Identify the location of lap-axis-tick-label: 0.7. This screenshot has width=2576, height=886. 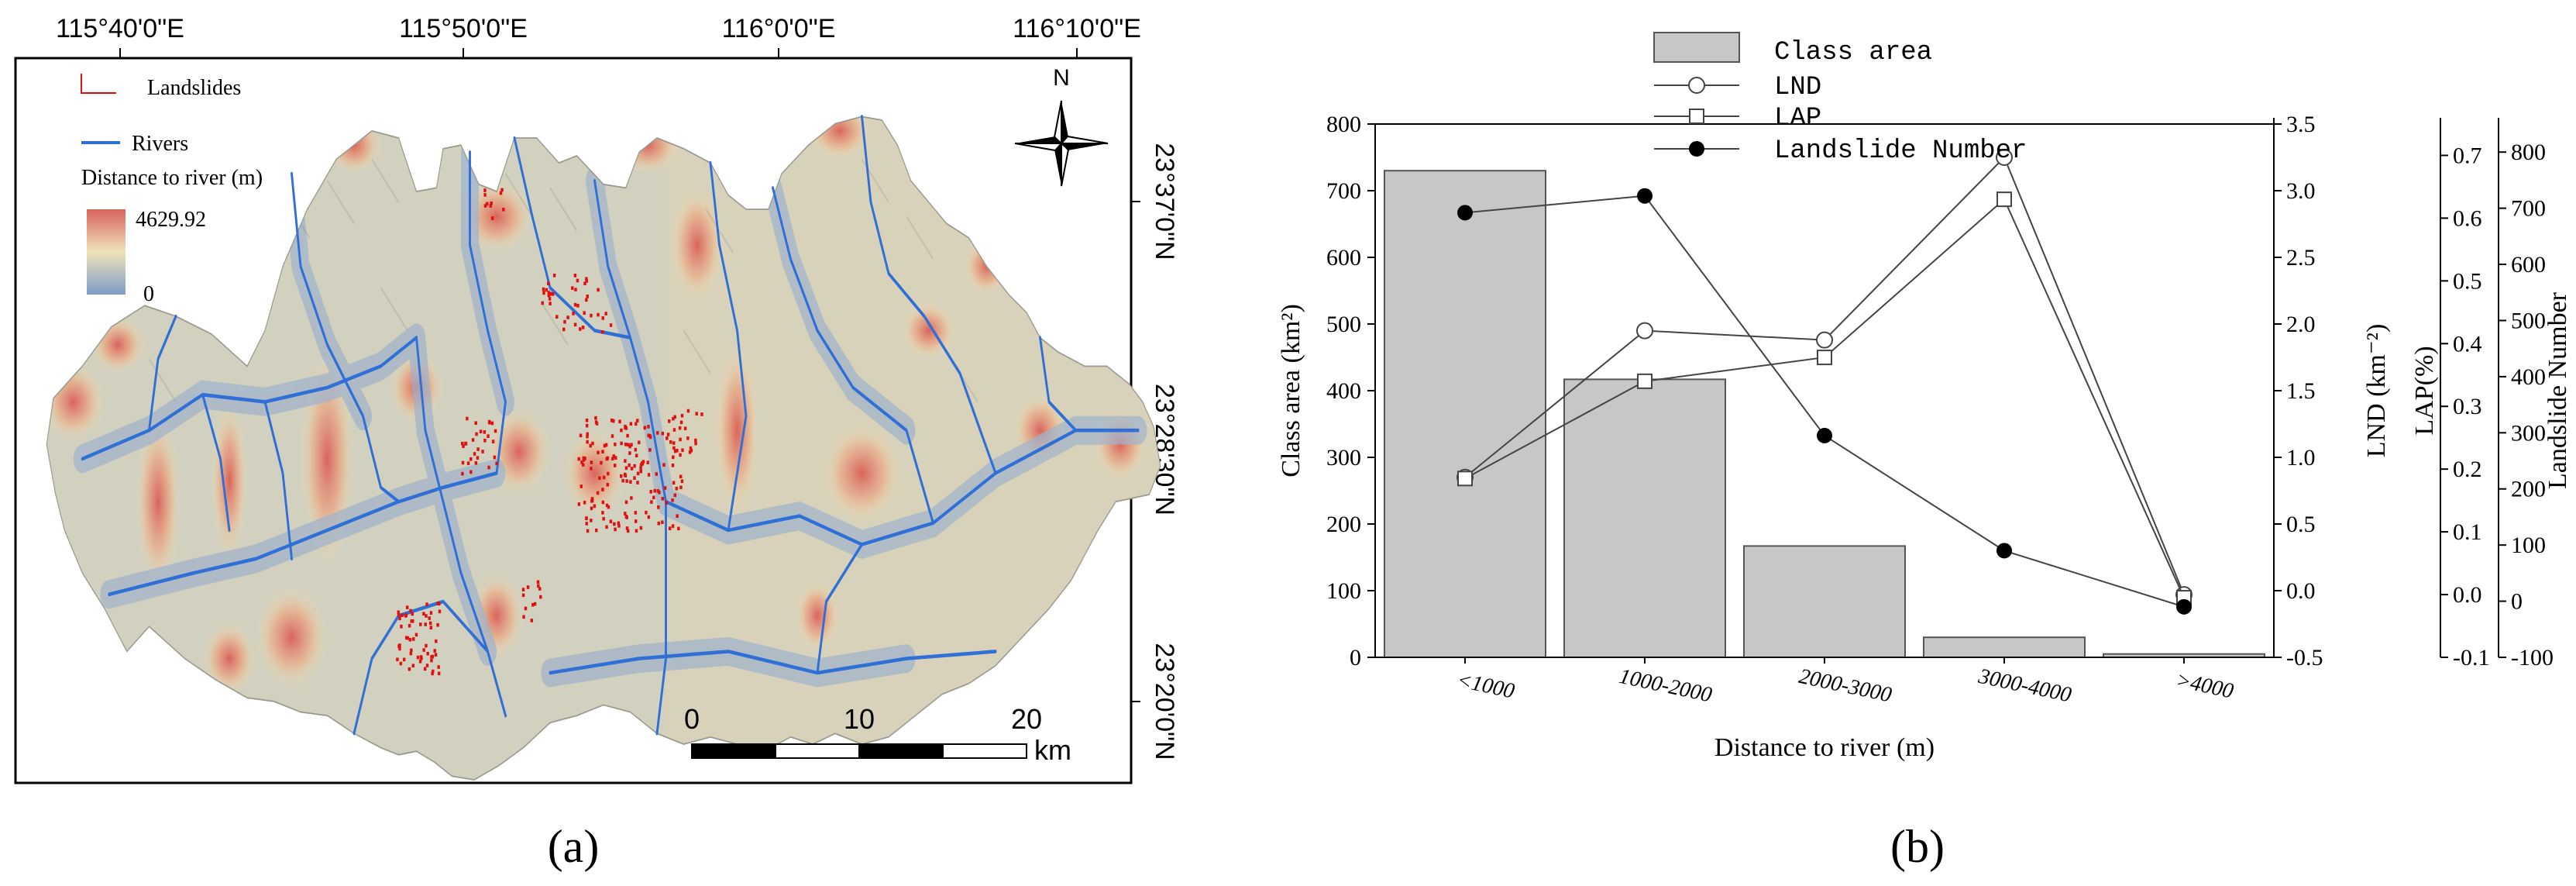
(2467, 156).